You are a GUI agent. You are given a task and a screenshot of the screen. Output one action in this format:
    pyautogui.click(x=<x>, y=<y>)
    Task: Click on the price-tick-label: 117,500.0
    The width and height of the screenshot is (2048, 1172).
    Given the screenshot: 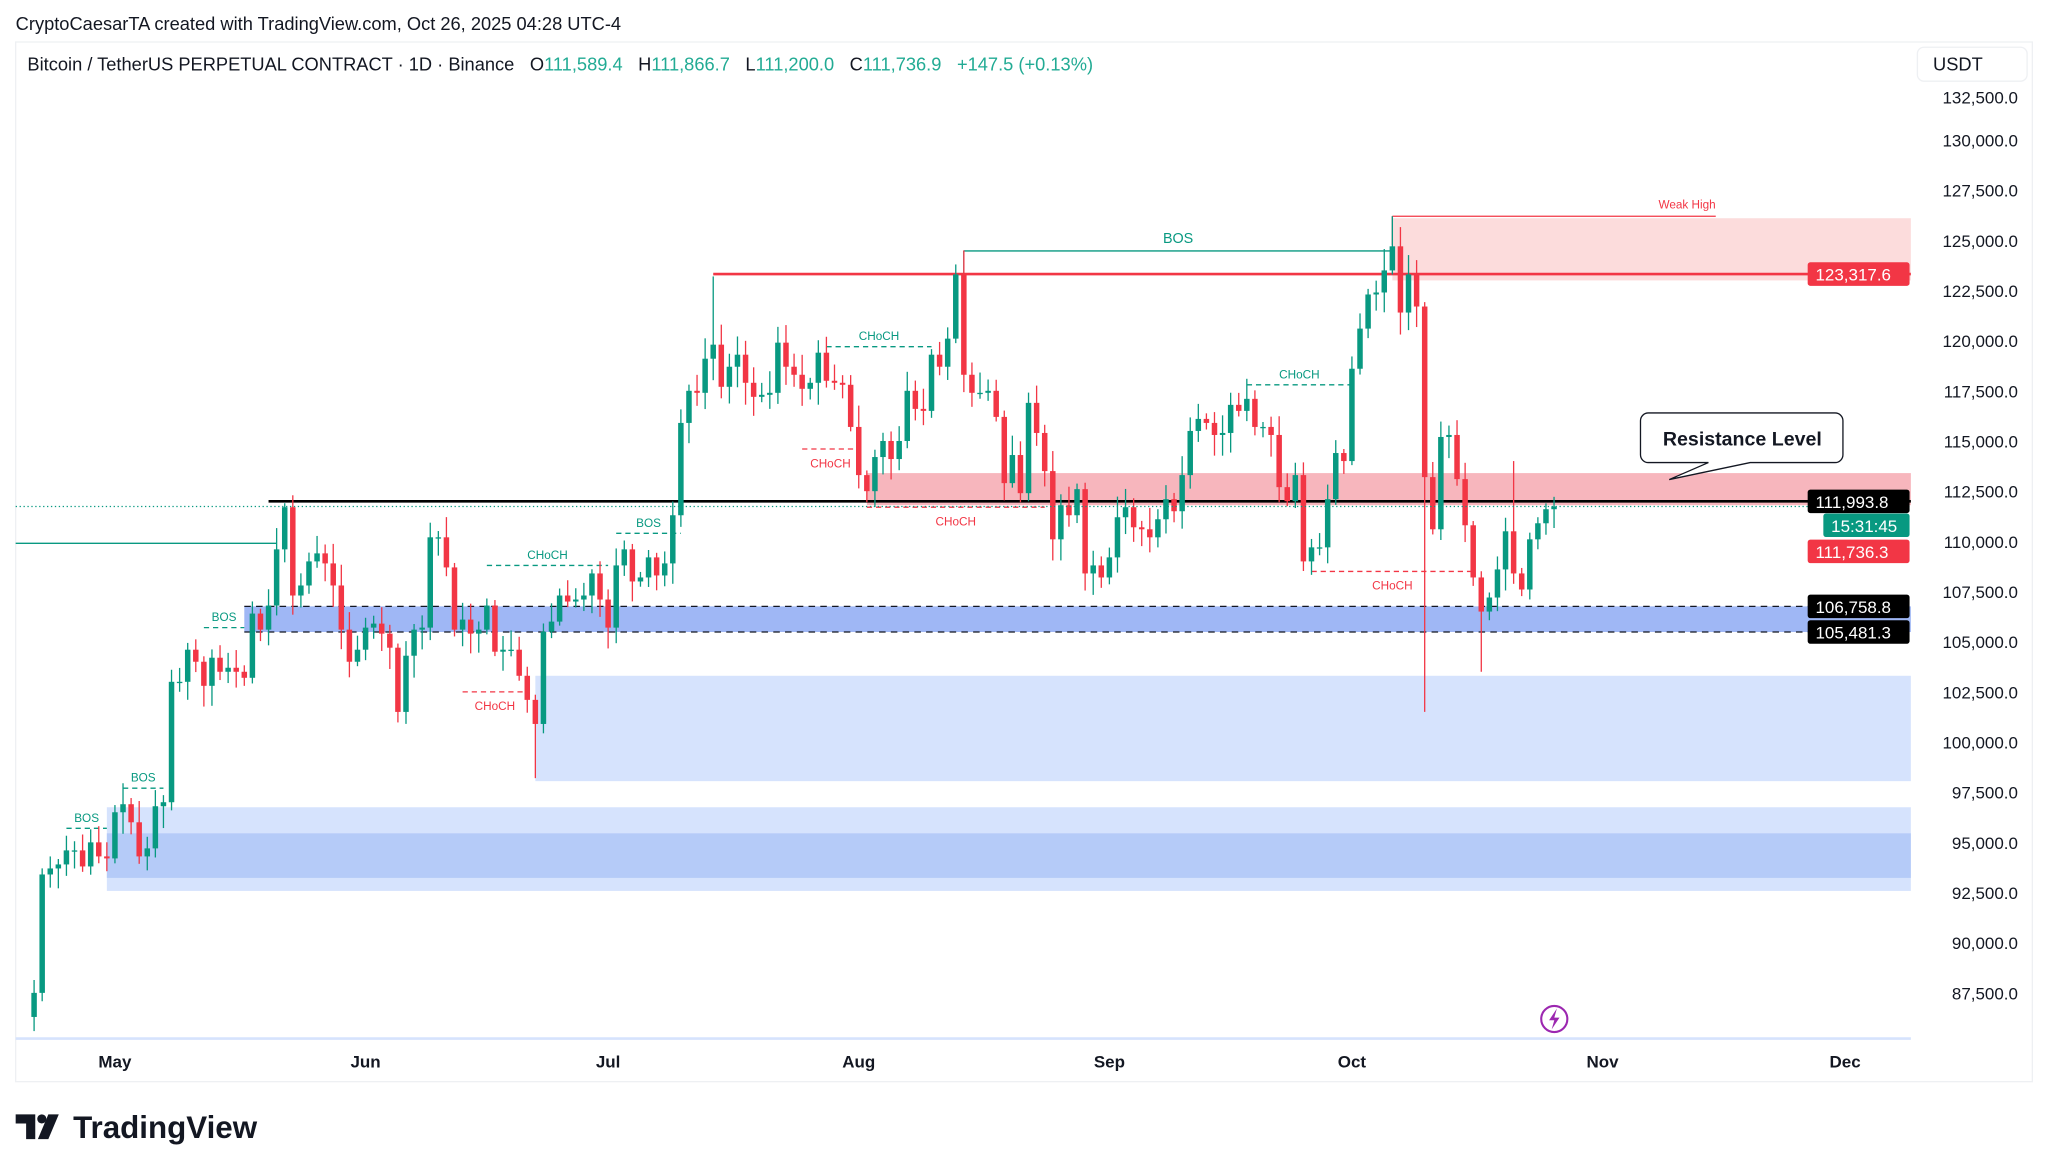 What is the action you would take?
    pyautogui.click(x=1981, y=391)
    